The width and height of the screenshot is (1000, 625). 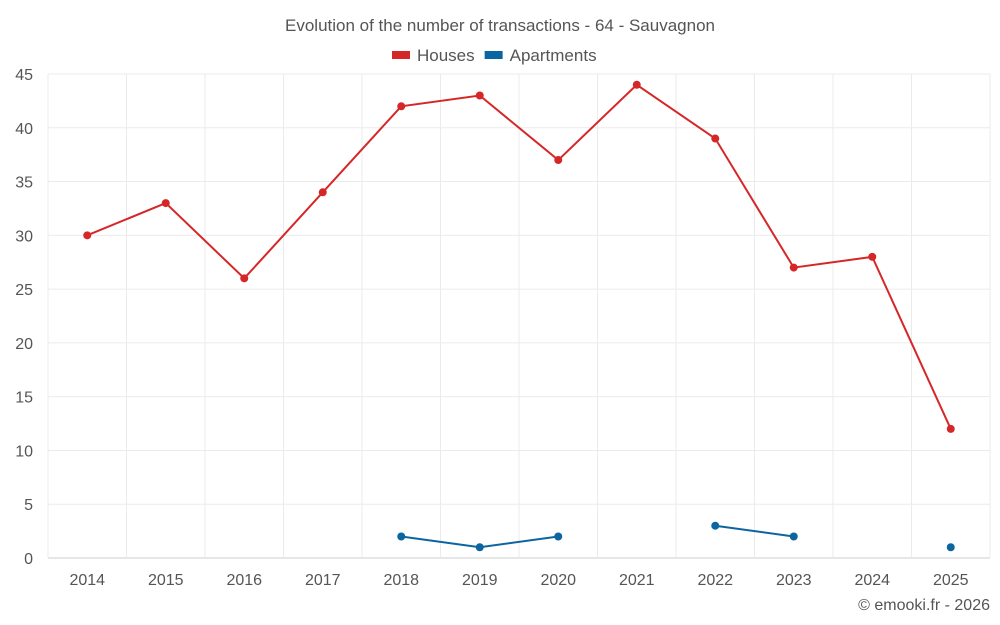 I want to click on legend-label: Houses, so click(x=446, y=55).